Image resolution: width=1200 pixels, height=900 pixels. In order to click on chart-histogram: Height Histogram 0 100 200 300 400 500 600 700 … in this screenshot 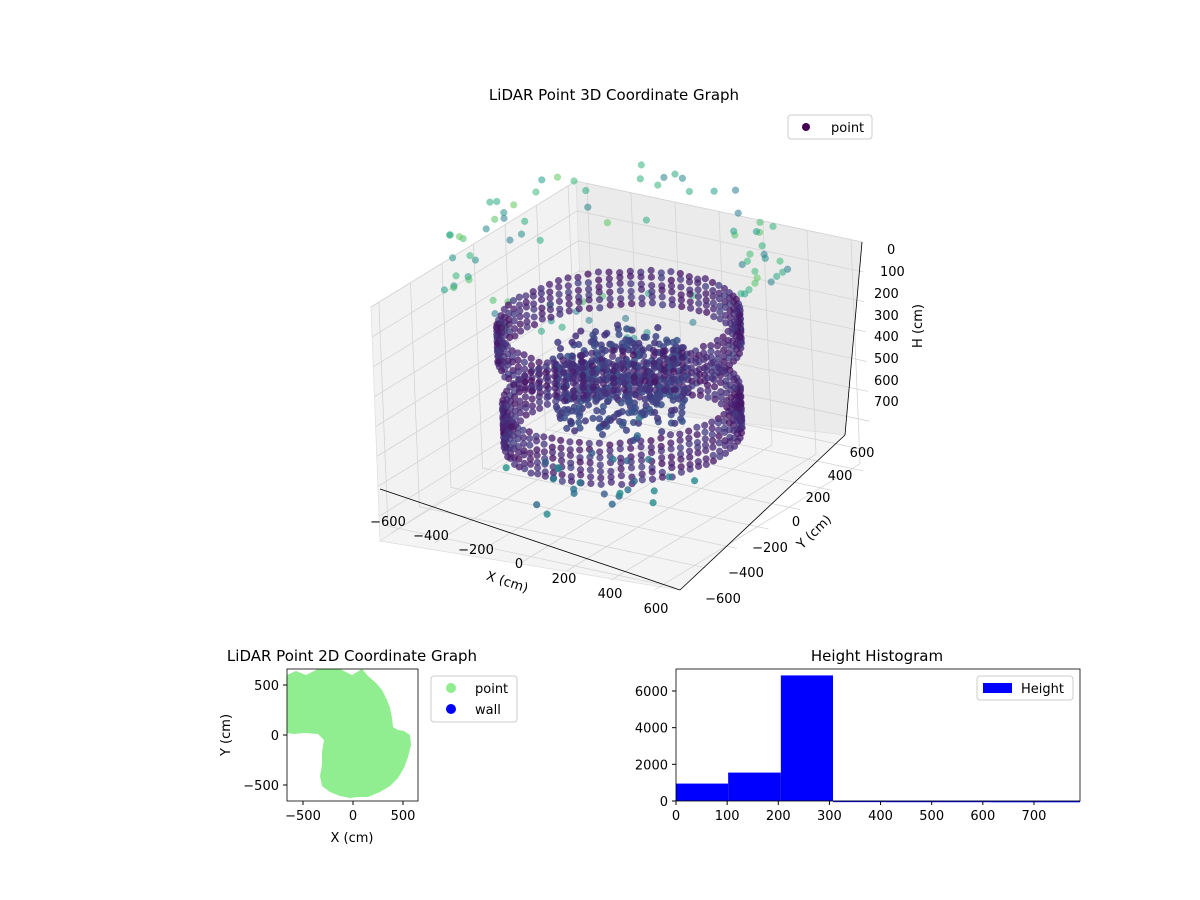, I will do `click(858, 735)`.